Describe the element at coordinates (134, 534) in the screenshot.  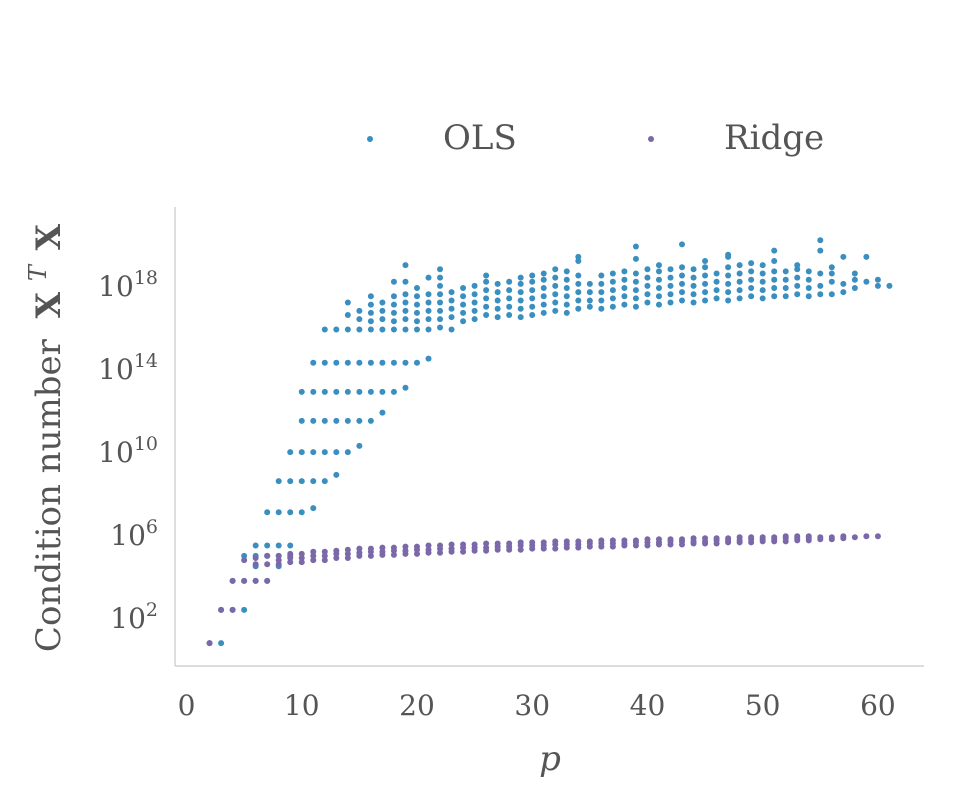
I see `y-tick-label: 106` at that location.